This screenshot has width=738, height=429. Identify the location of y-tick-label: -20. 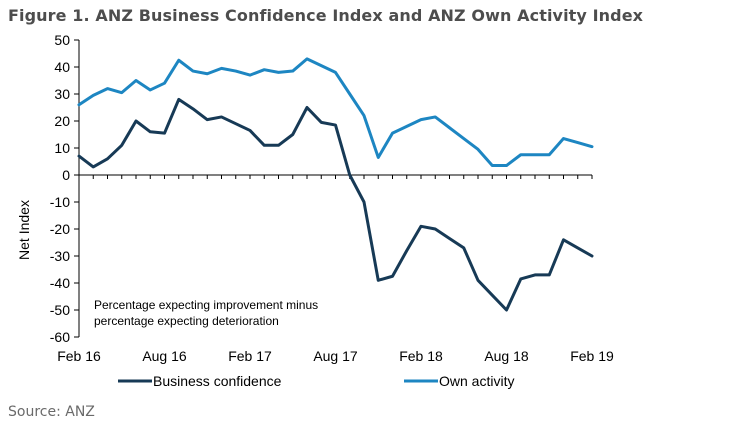
(60, 229).